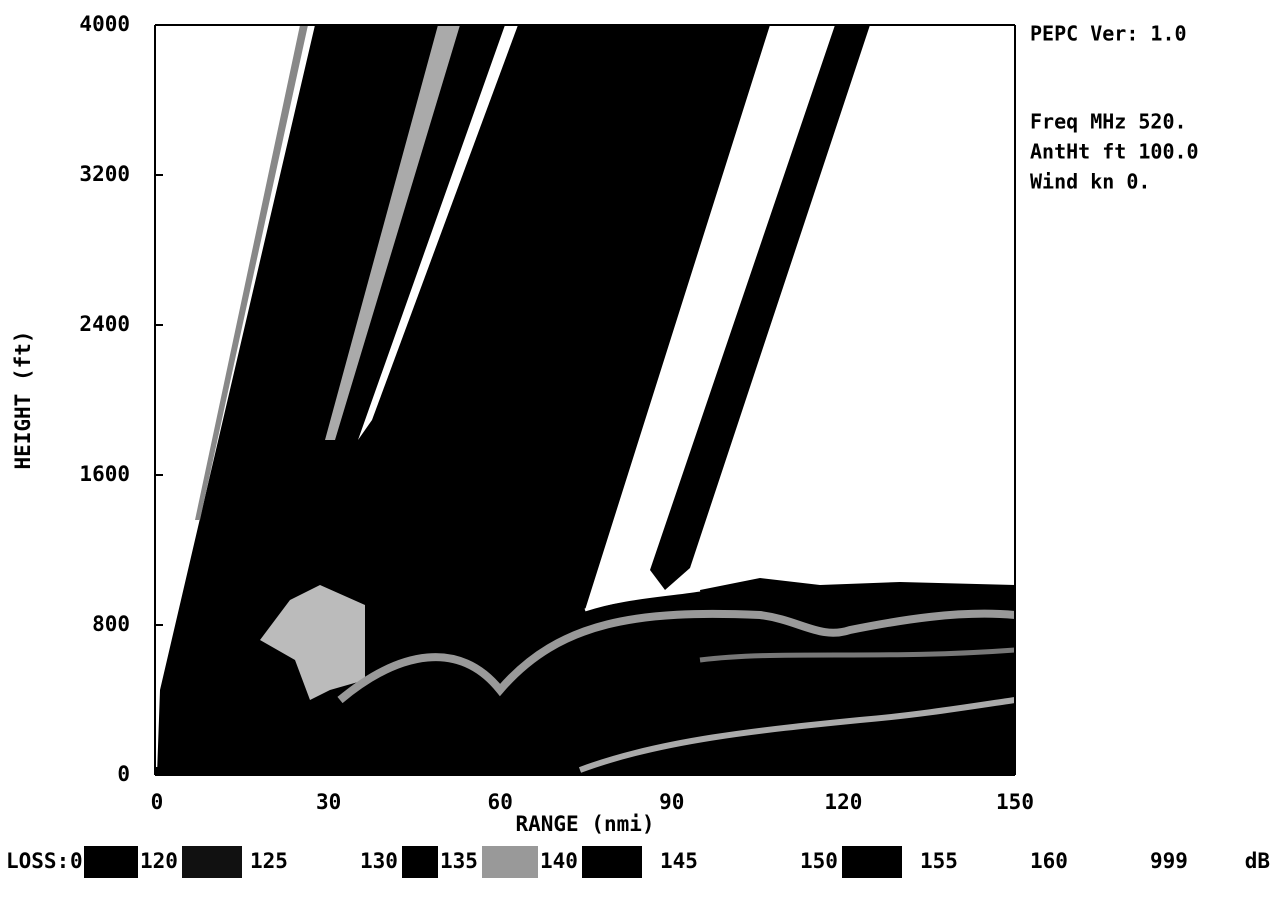 This screenshot has height=913, width=1280. Describe the element at coordinates (104, 24) in the screenshot. I see `y-tick-label: 4000` at that location.